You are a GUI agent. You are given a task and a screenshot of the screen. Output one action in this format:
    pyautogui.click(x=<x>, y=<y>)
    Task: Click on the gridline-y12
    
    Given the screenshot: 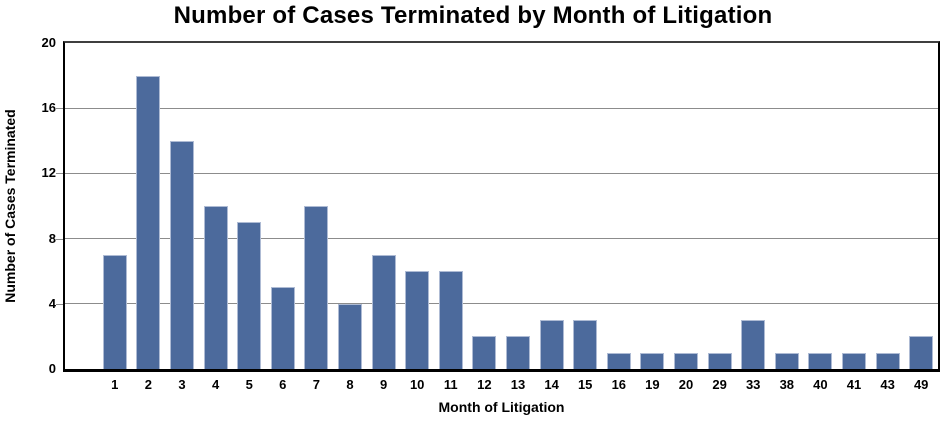 What is the action you would take?
    pyautogui.click(x=501, y=173)
    